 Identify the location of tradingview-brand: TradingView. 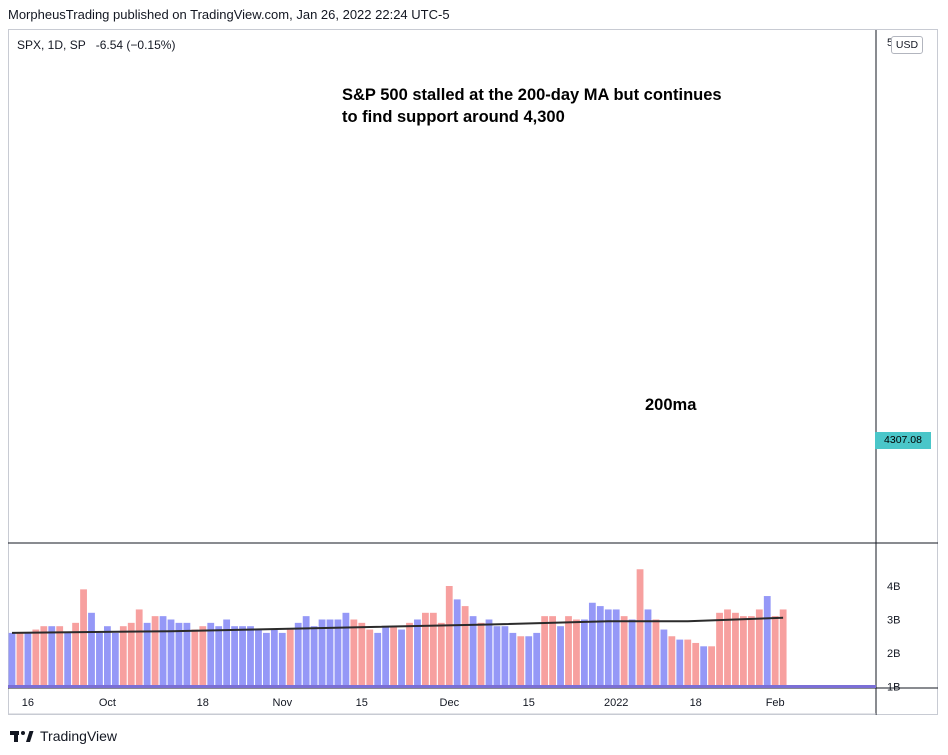
(79, 736).